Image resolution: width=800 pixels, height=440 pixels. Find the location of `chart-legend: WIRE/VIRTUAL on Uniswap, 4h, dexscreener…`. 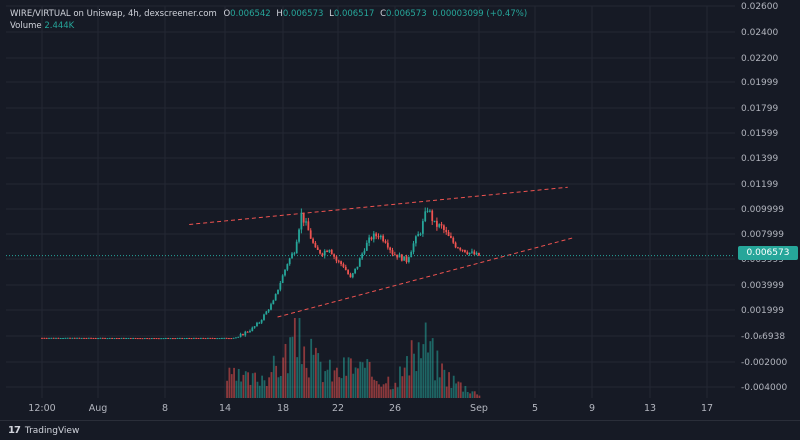

chart-legend: WIRE/VIRTUAL on Uniswap, 4h, dexscreener… is located at coordinates (268, 20).